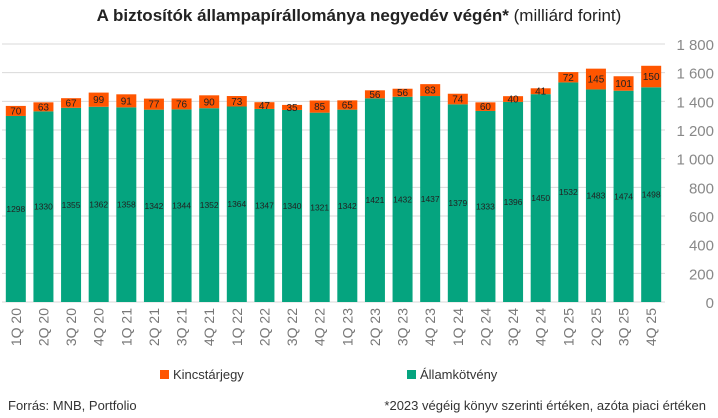  Describe the element at coordinates (458, 327) in the screenshot. I see `x-tick-label: 1Q 24` at that location.